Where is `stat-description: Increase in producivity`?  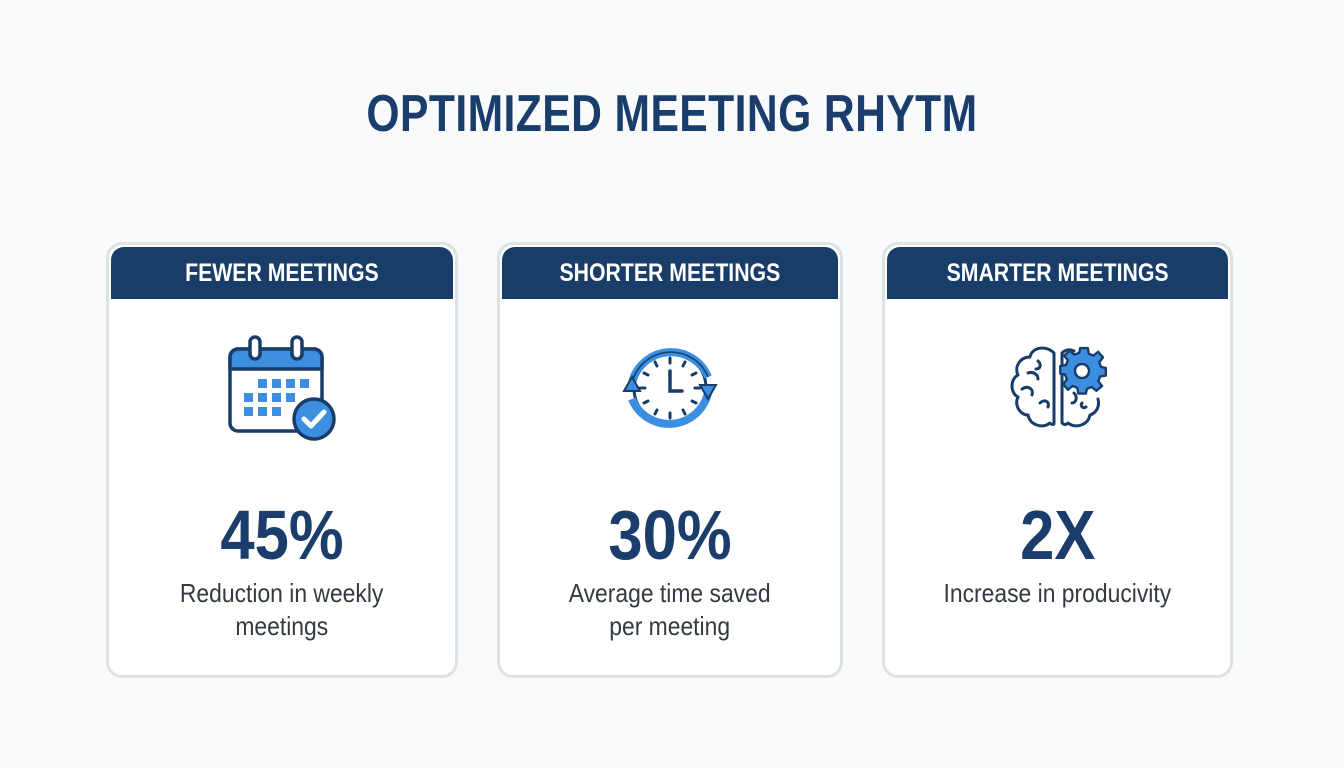
stat-description: Increase in producivity is located at coordinates (1057, 593).